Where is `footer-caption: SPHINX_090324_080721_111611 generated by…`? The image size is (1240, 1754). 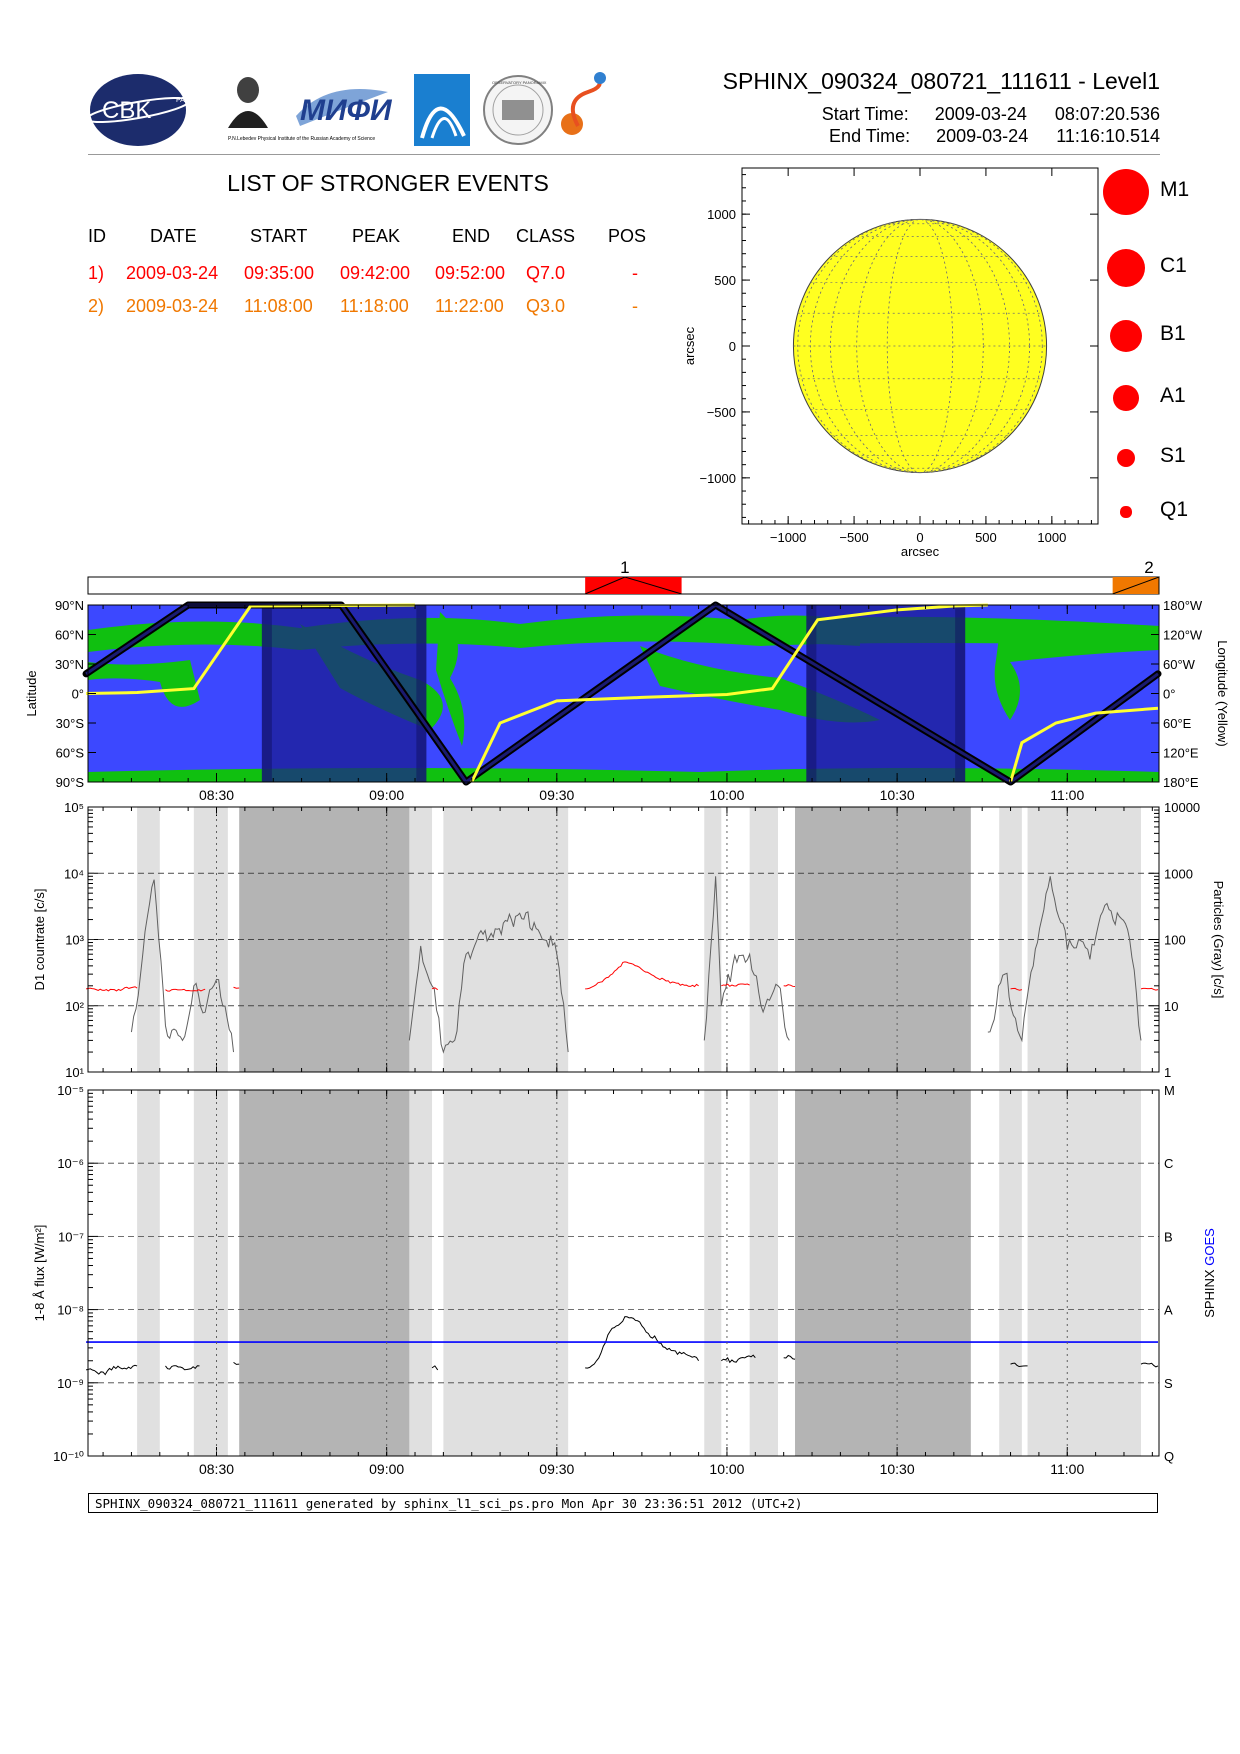
footer-caption: SPHINX_090324_080721_111611 generated by… is located at coordinates (623, 1503).